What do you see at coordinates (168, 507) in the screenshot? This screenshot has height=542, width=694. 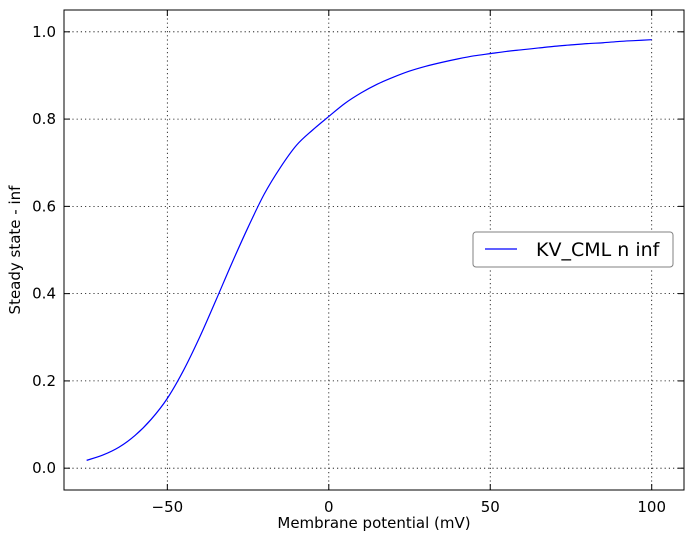 I see `x-tick-label: −50` at bounding box center [168, 507].